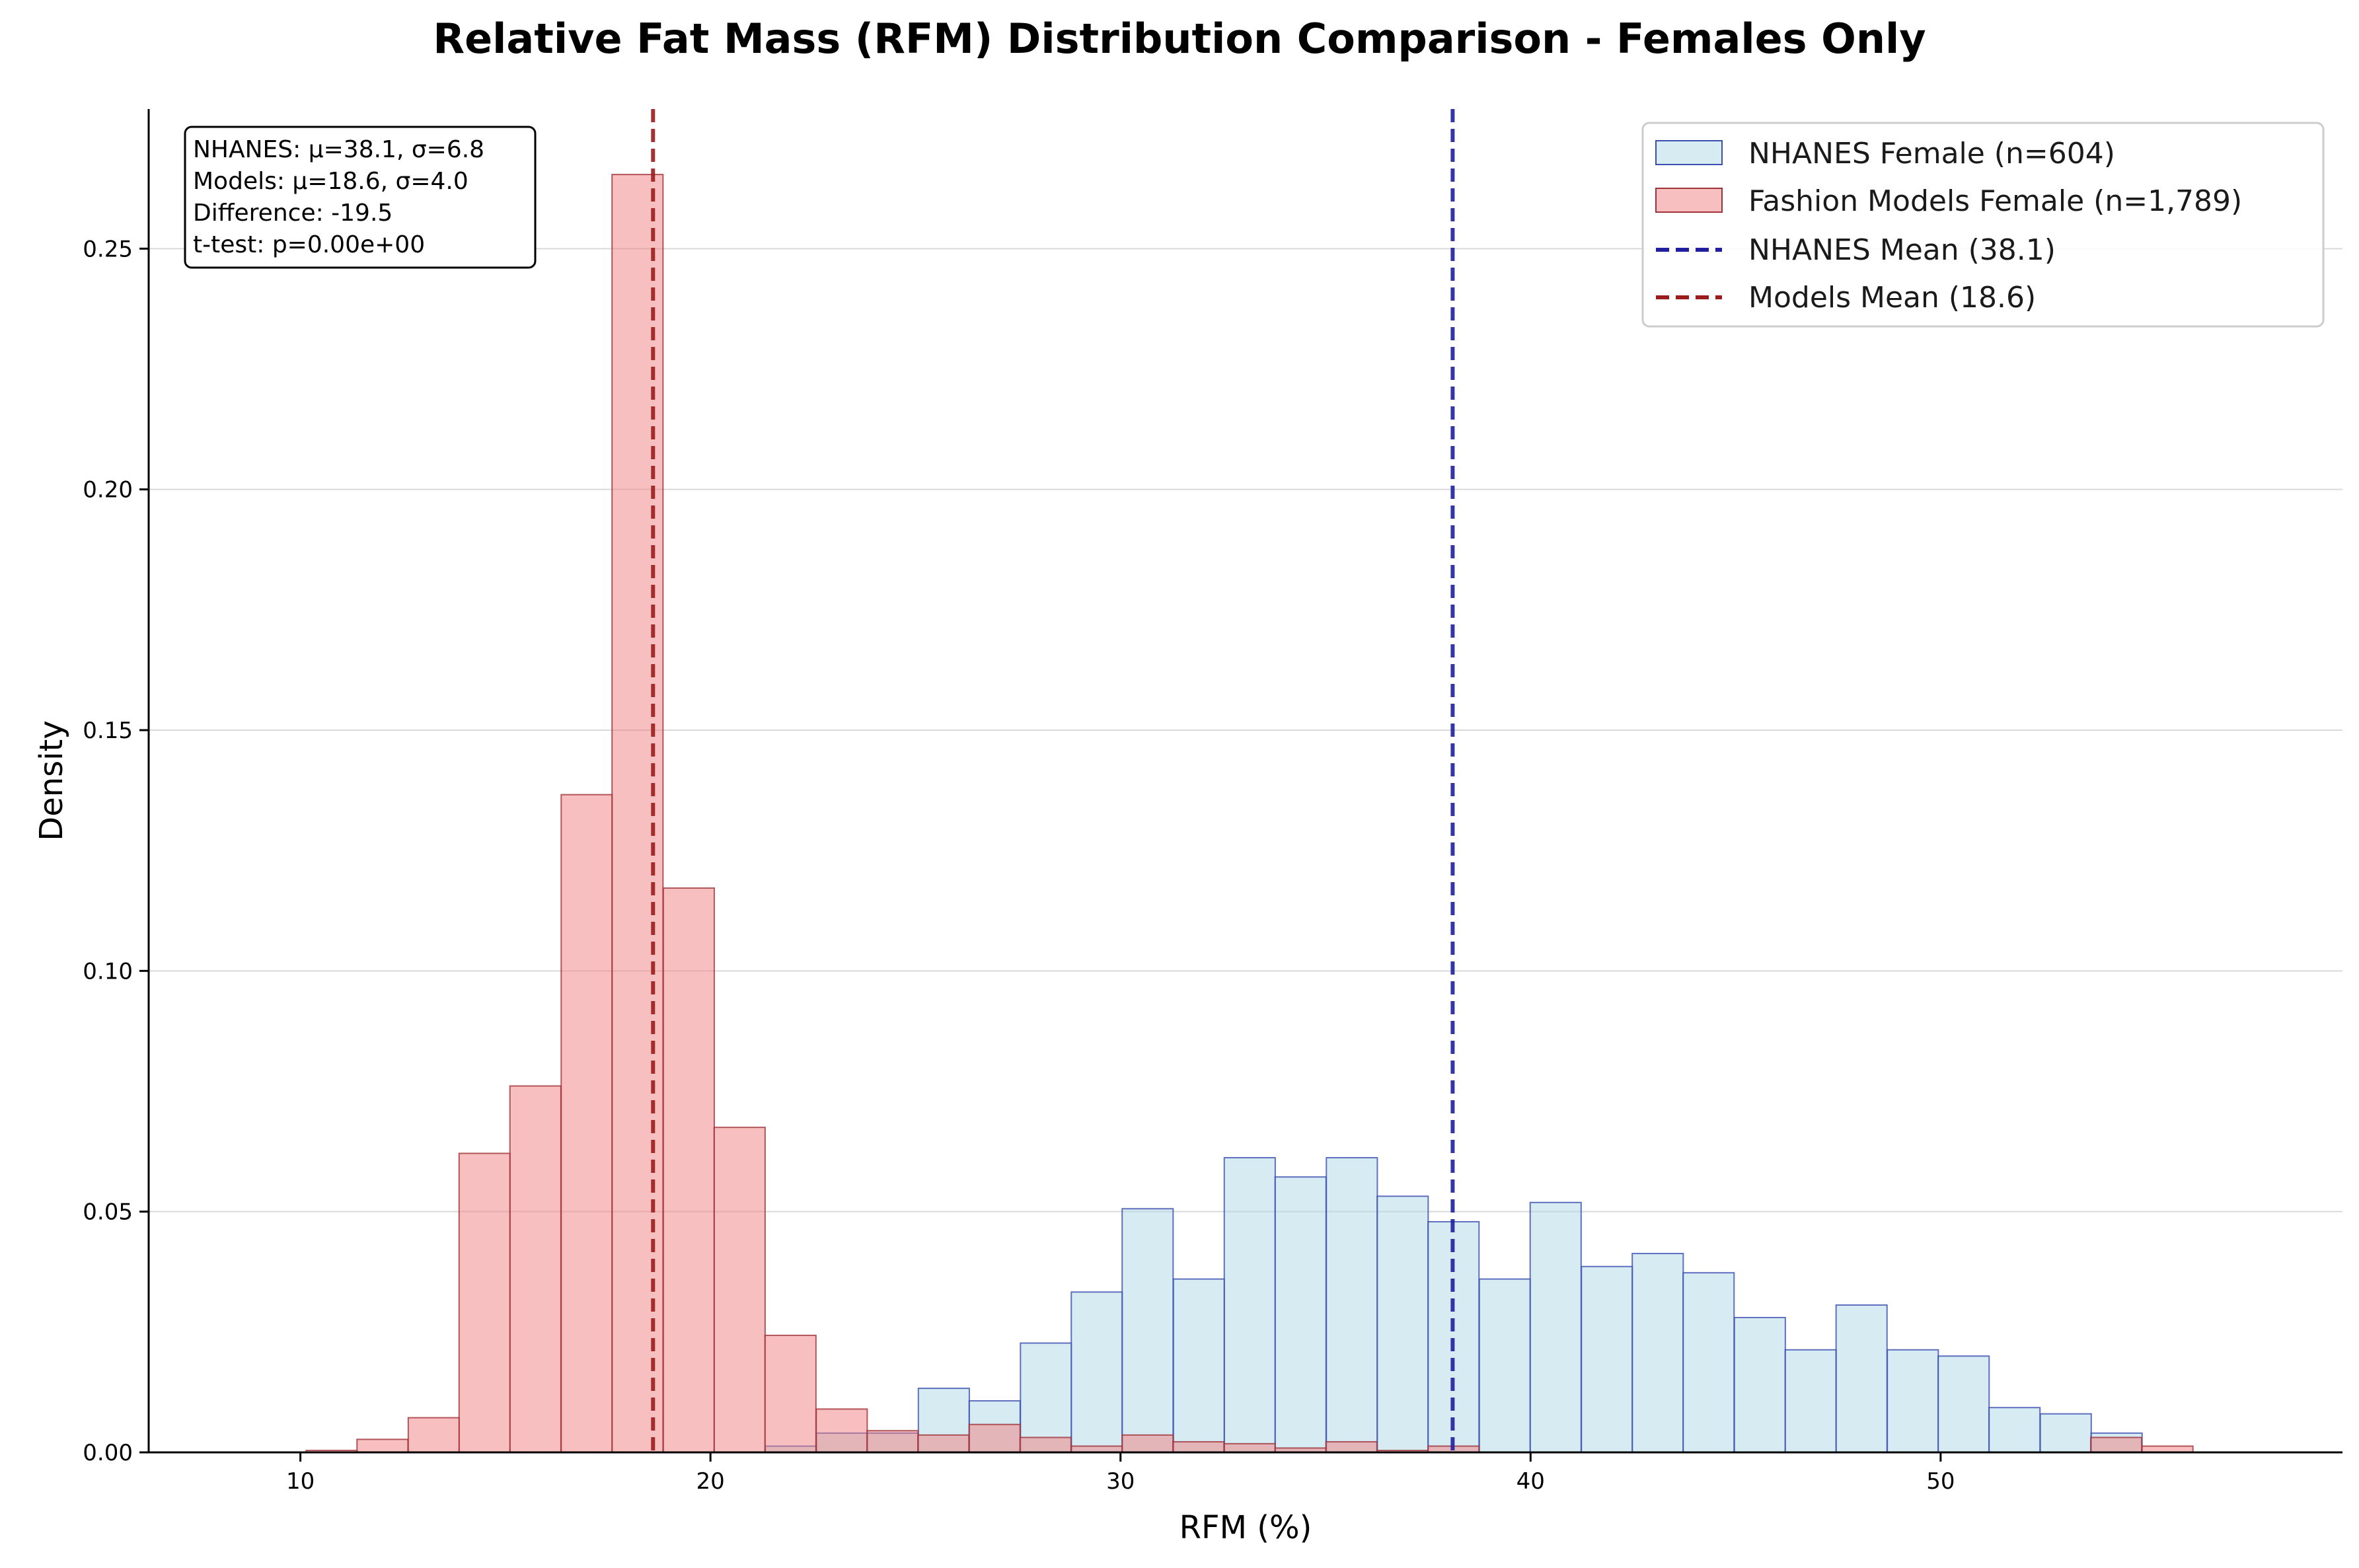  I want to click on nhanes-female-histogram, so click(1454, 1305).